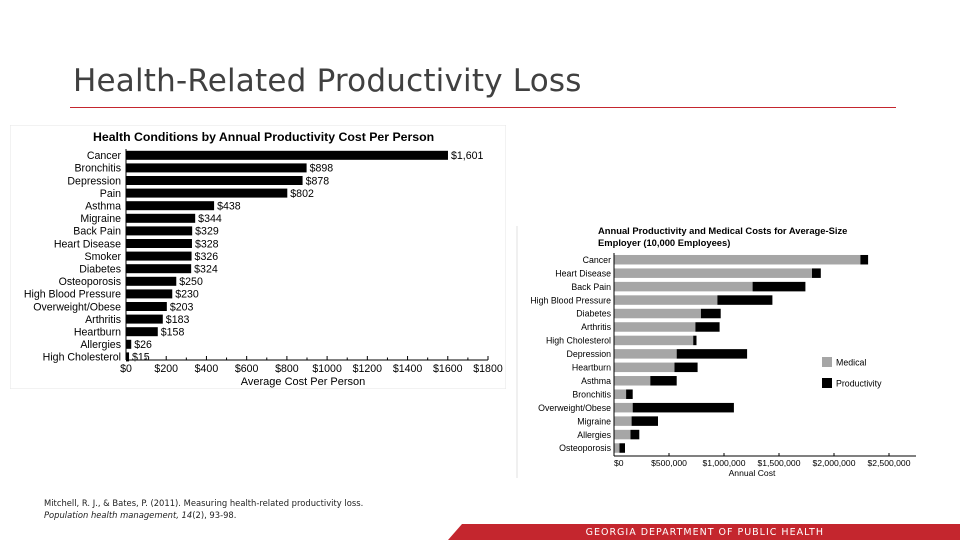 This screenshot has height=540, width=960. Describe the element at coordinates (191, 282) in the screenshot. I see `chart1-data-label-osteoporosis: $250` at that location.